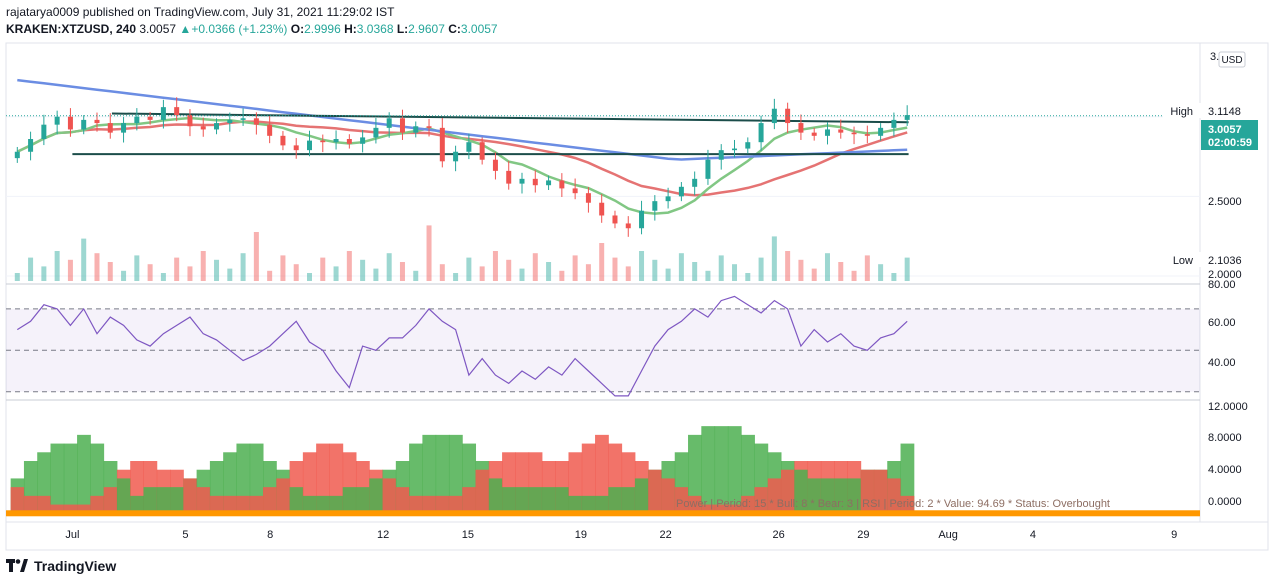 Image resolution: width=1274 pixels, height=585 pixels. Describe the element at coordinates (666, 535) in the screenshot. I see `time-label: 22` at that location.